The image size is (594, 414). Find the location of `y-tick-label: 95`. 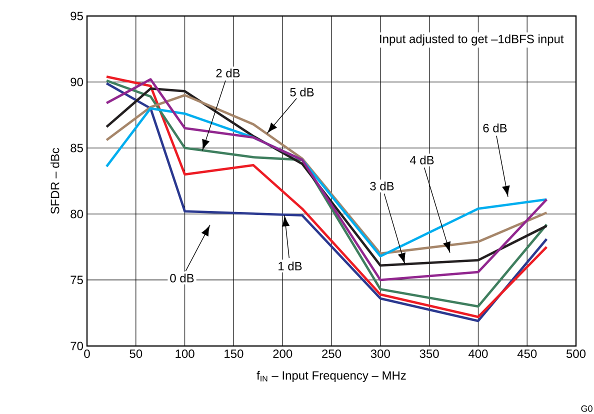

y-tick-label: 95 is located at coordinates (76, 16).